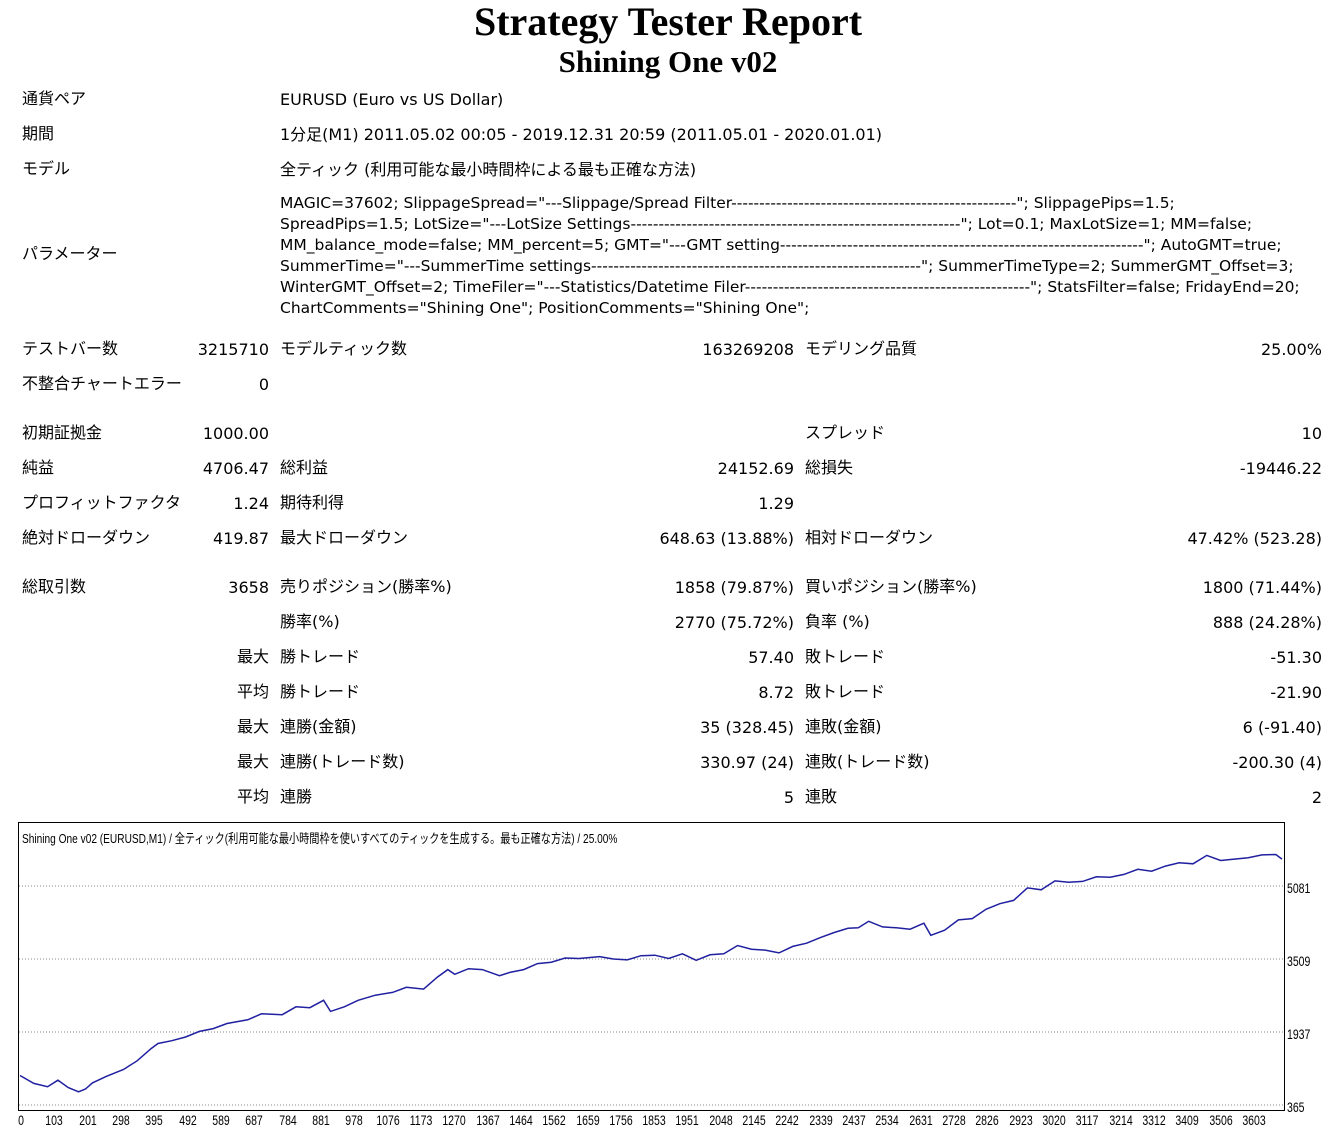 Image resolution: width=1336 pixels, height=1141 pixels. What do you see at coordinates (387, 1120) in the screenshot?
I see `x-tick-label: 1076` at bounding box center [387, 1120].